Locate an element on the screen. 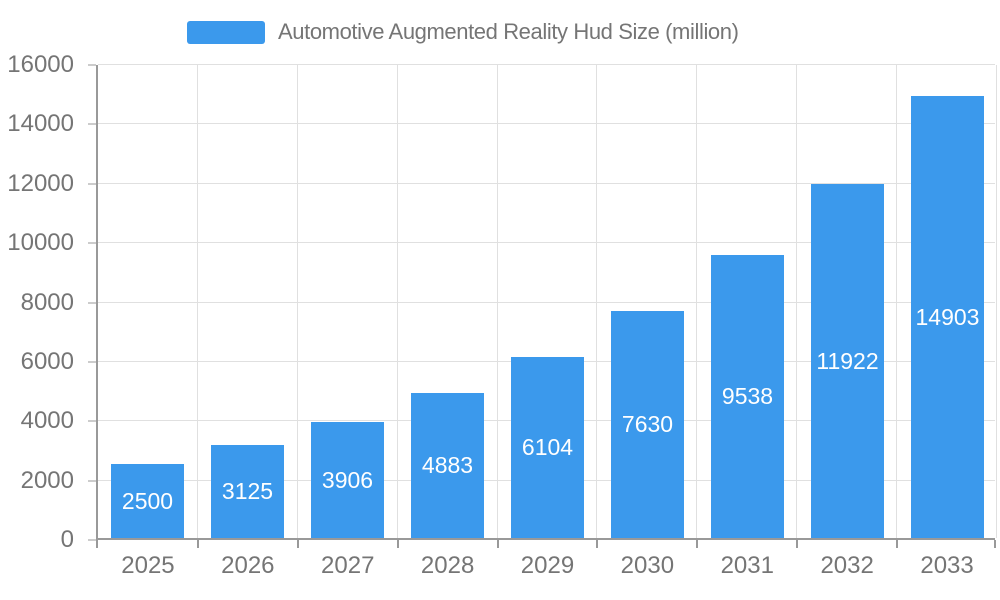 This screenshot has width=1000, height=600. bar-2026: 3125 is located at coordinates (247, 491).